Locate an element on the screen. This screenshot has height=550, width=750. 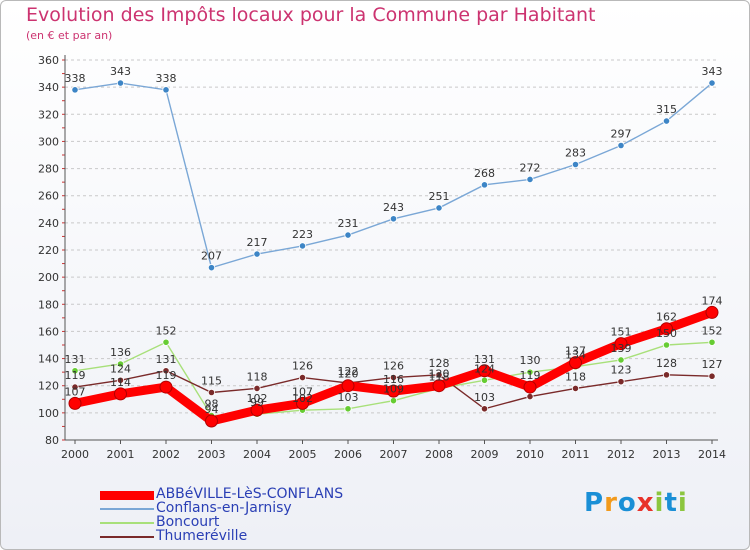
legend-label-boncourt: Boncourt is located at coordinates (188, 522).